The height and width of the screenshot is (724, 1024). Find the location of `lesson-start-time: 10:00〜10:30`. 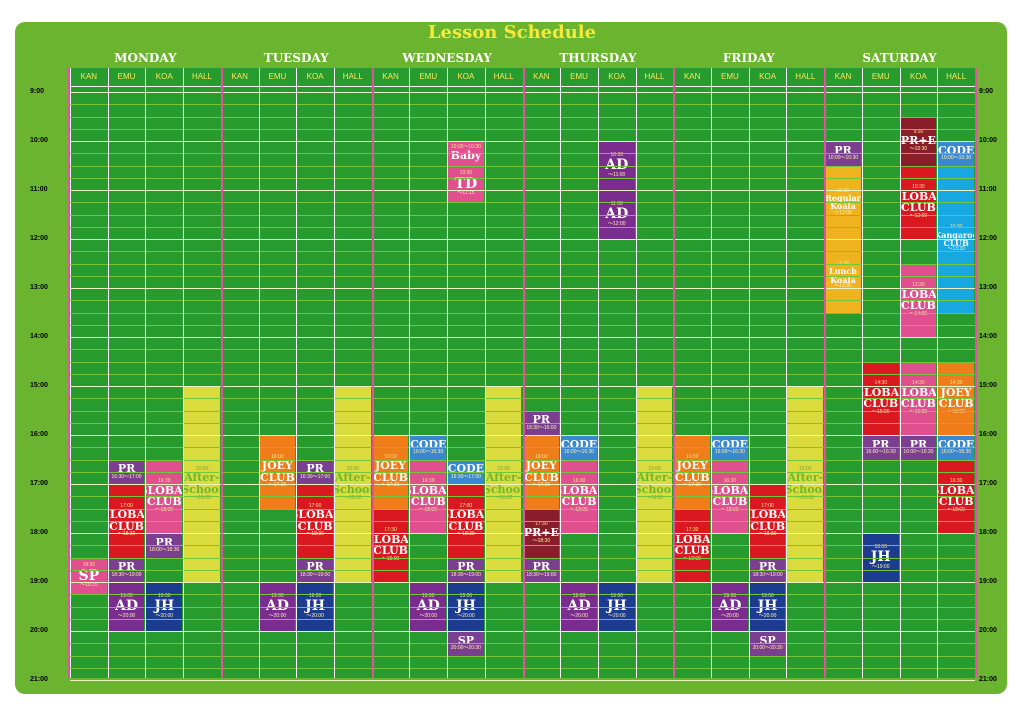

lesson-start-time: 10:00〜10:30 is located at coordinates (465, 146).